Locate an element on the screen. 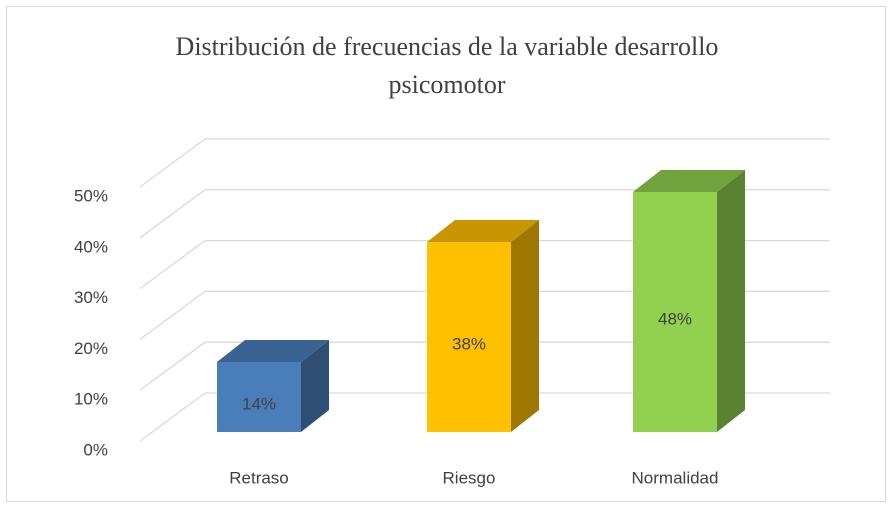 This screenshot has width=894, height=509. data-label: 14% is located at coordinates (259, 403).